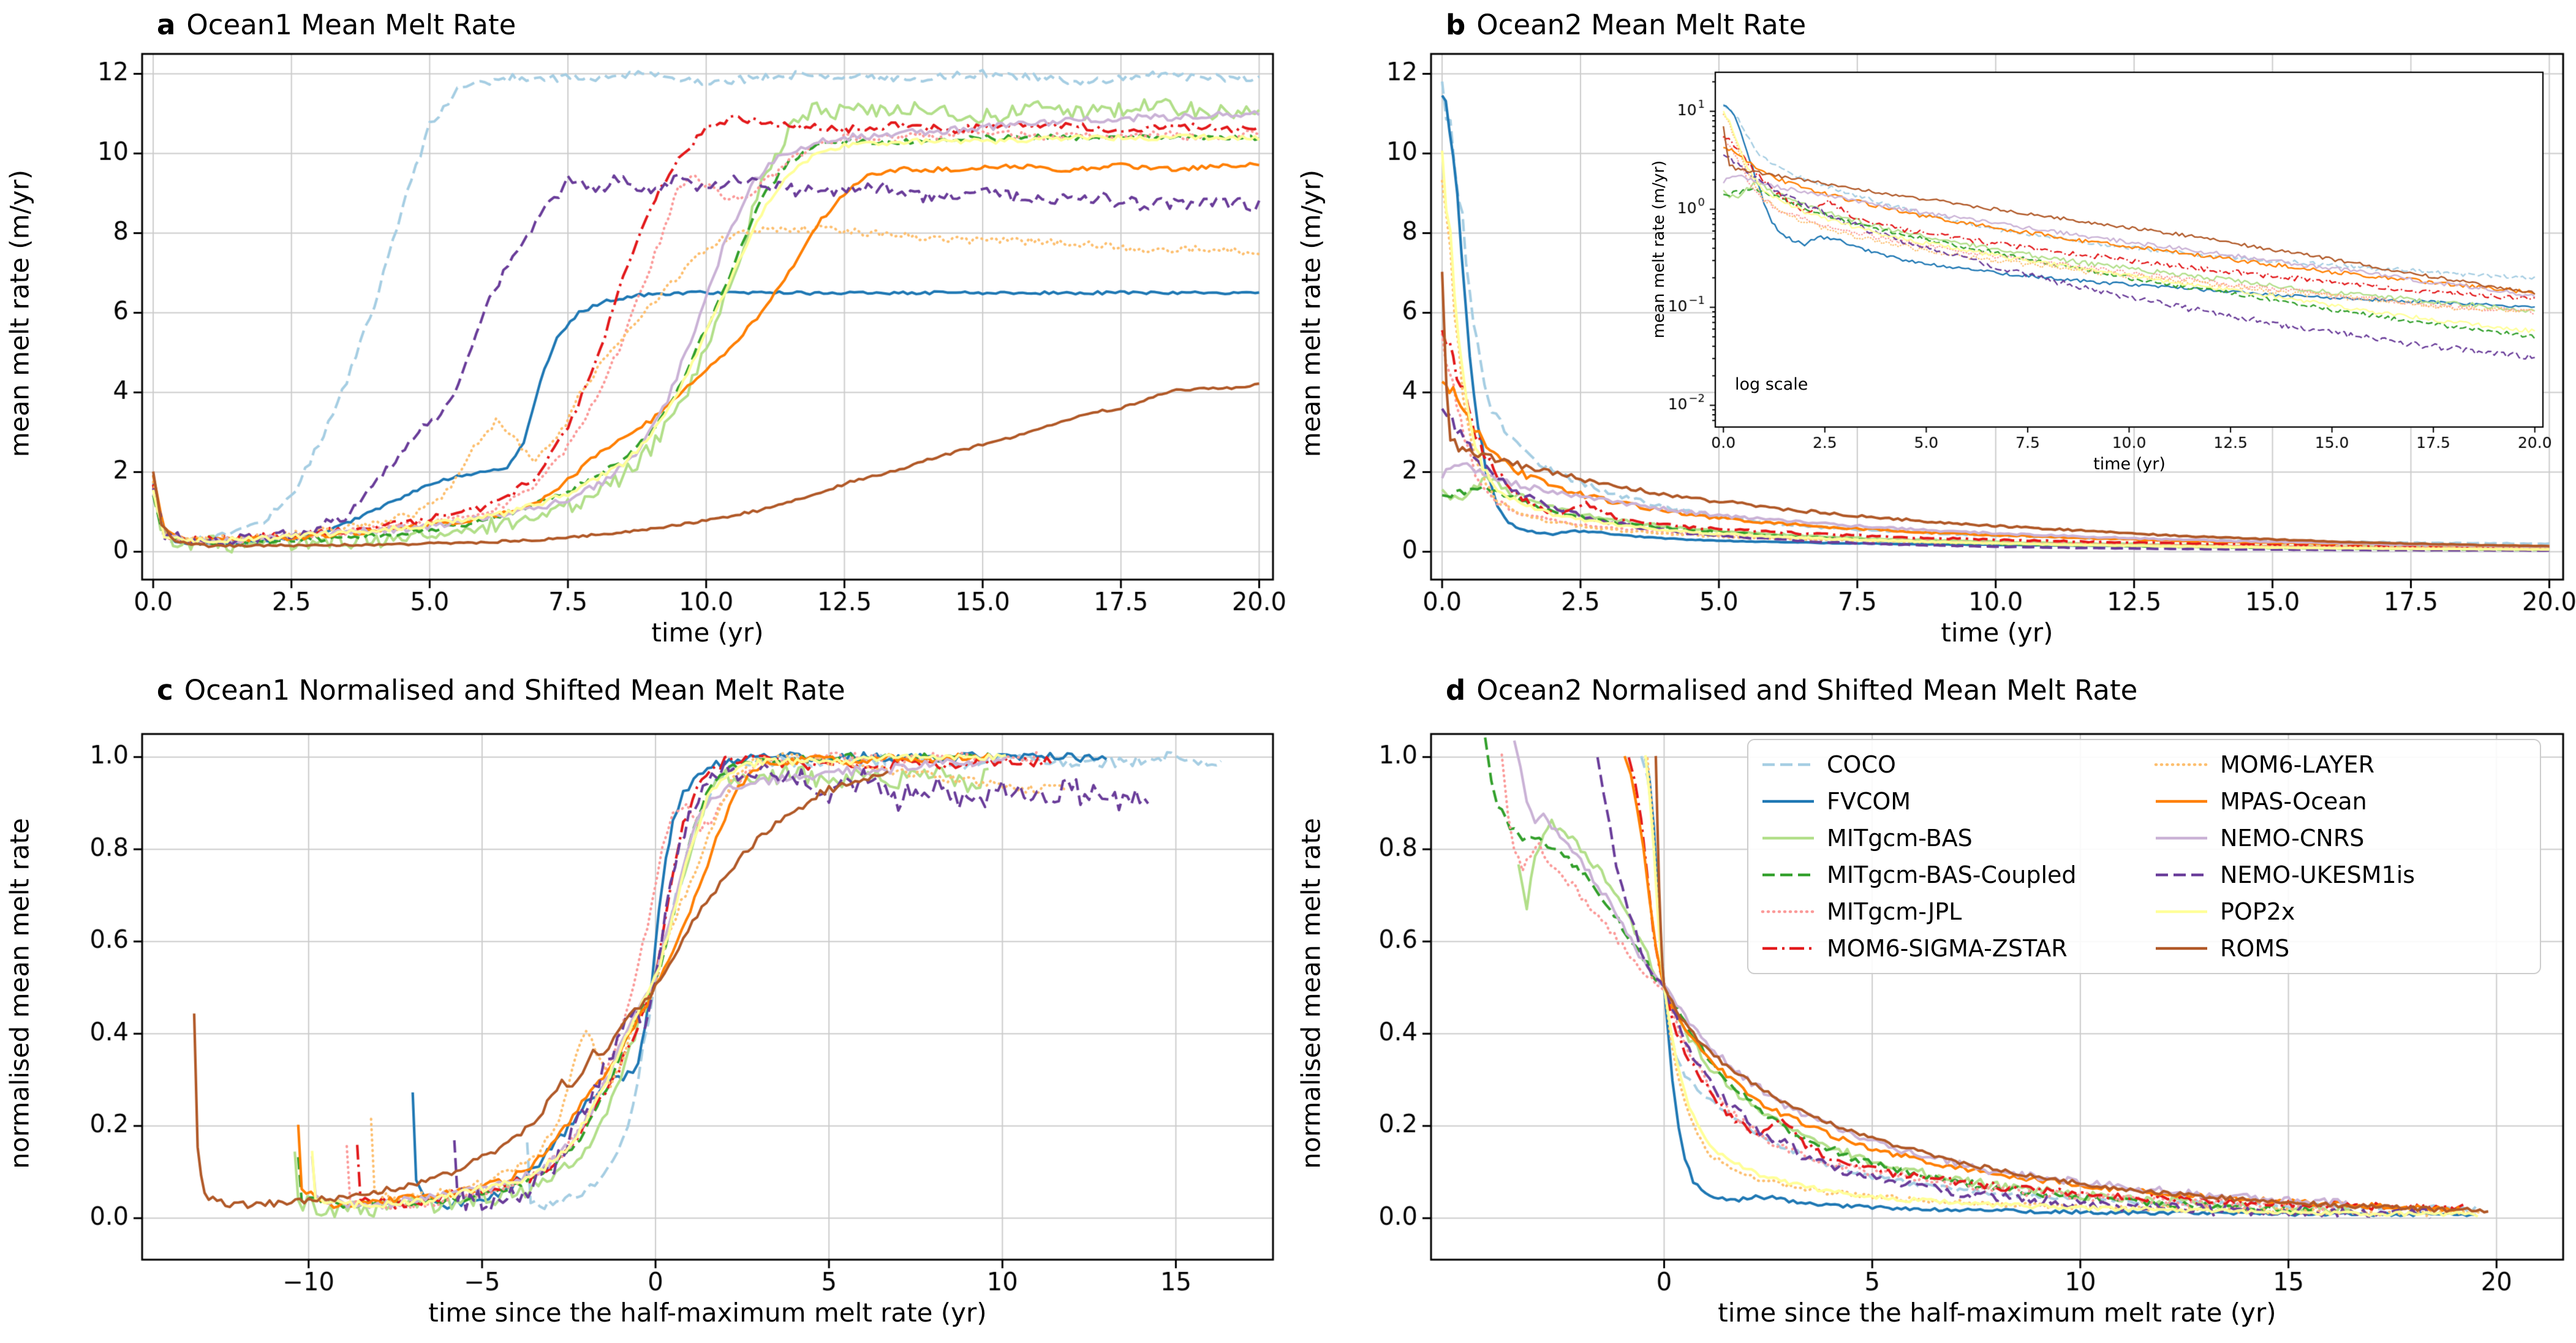  Describe the element at coordinates (1894, 911) in the screenshot. I see `legend-label: MITgcm-JPL` at that location.